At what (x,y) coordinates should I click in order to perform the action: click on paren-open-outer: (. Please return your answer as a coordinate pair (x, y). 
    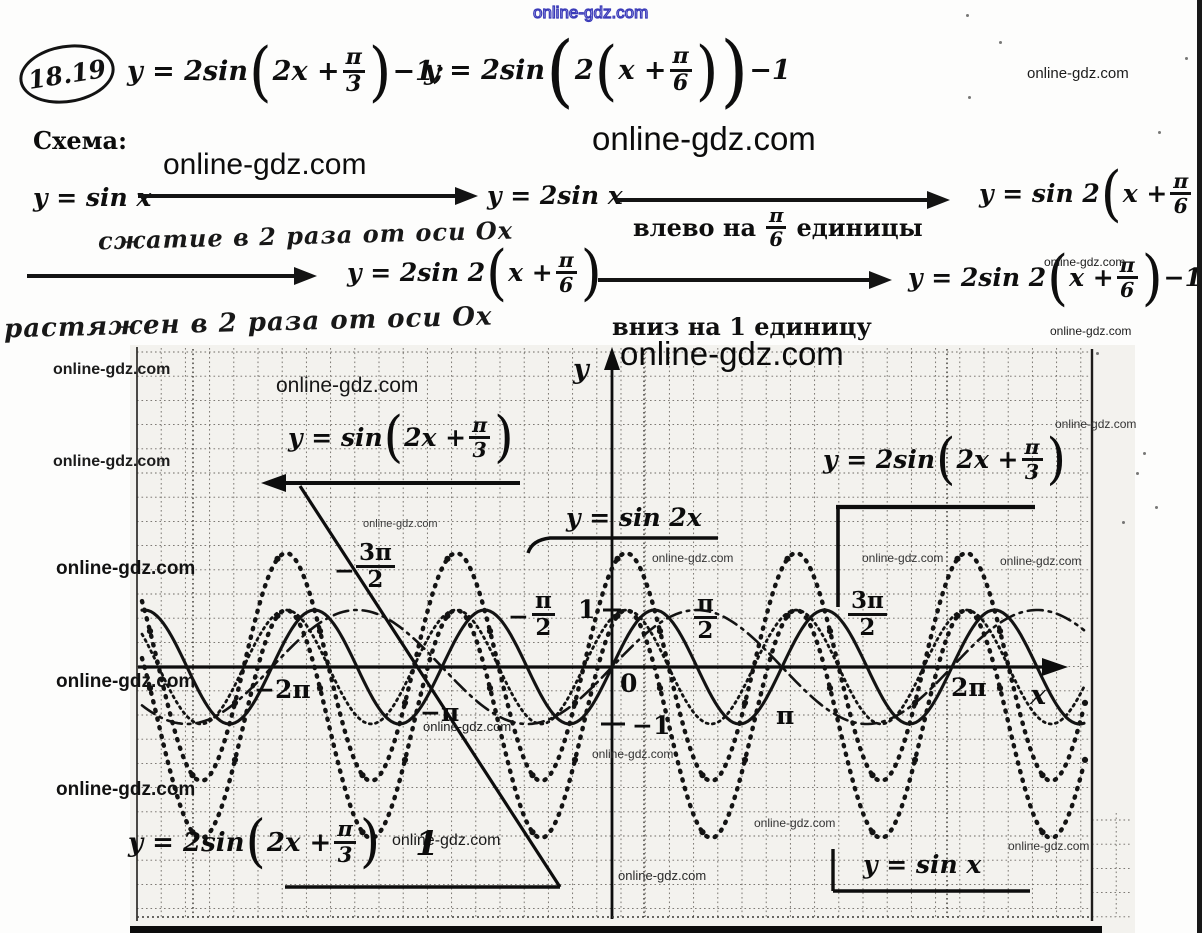
    Looking at the image, I should click on (560, 70).